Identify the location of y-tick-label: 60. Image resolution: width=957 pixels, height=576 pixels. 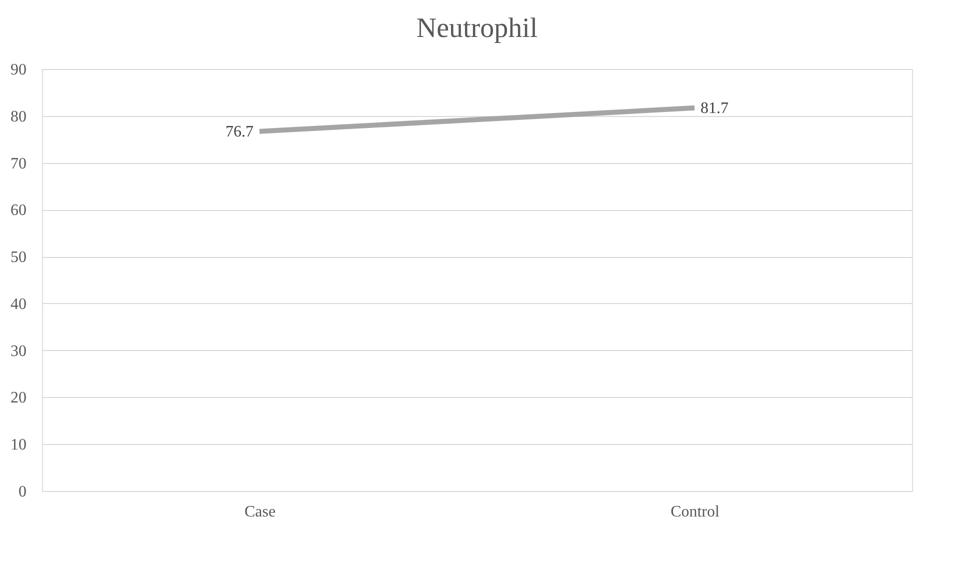
(18, 211).